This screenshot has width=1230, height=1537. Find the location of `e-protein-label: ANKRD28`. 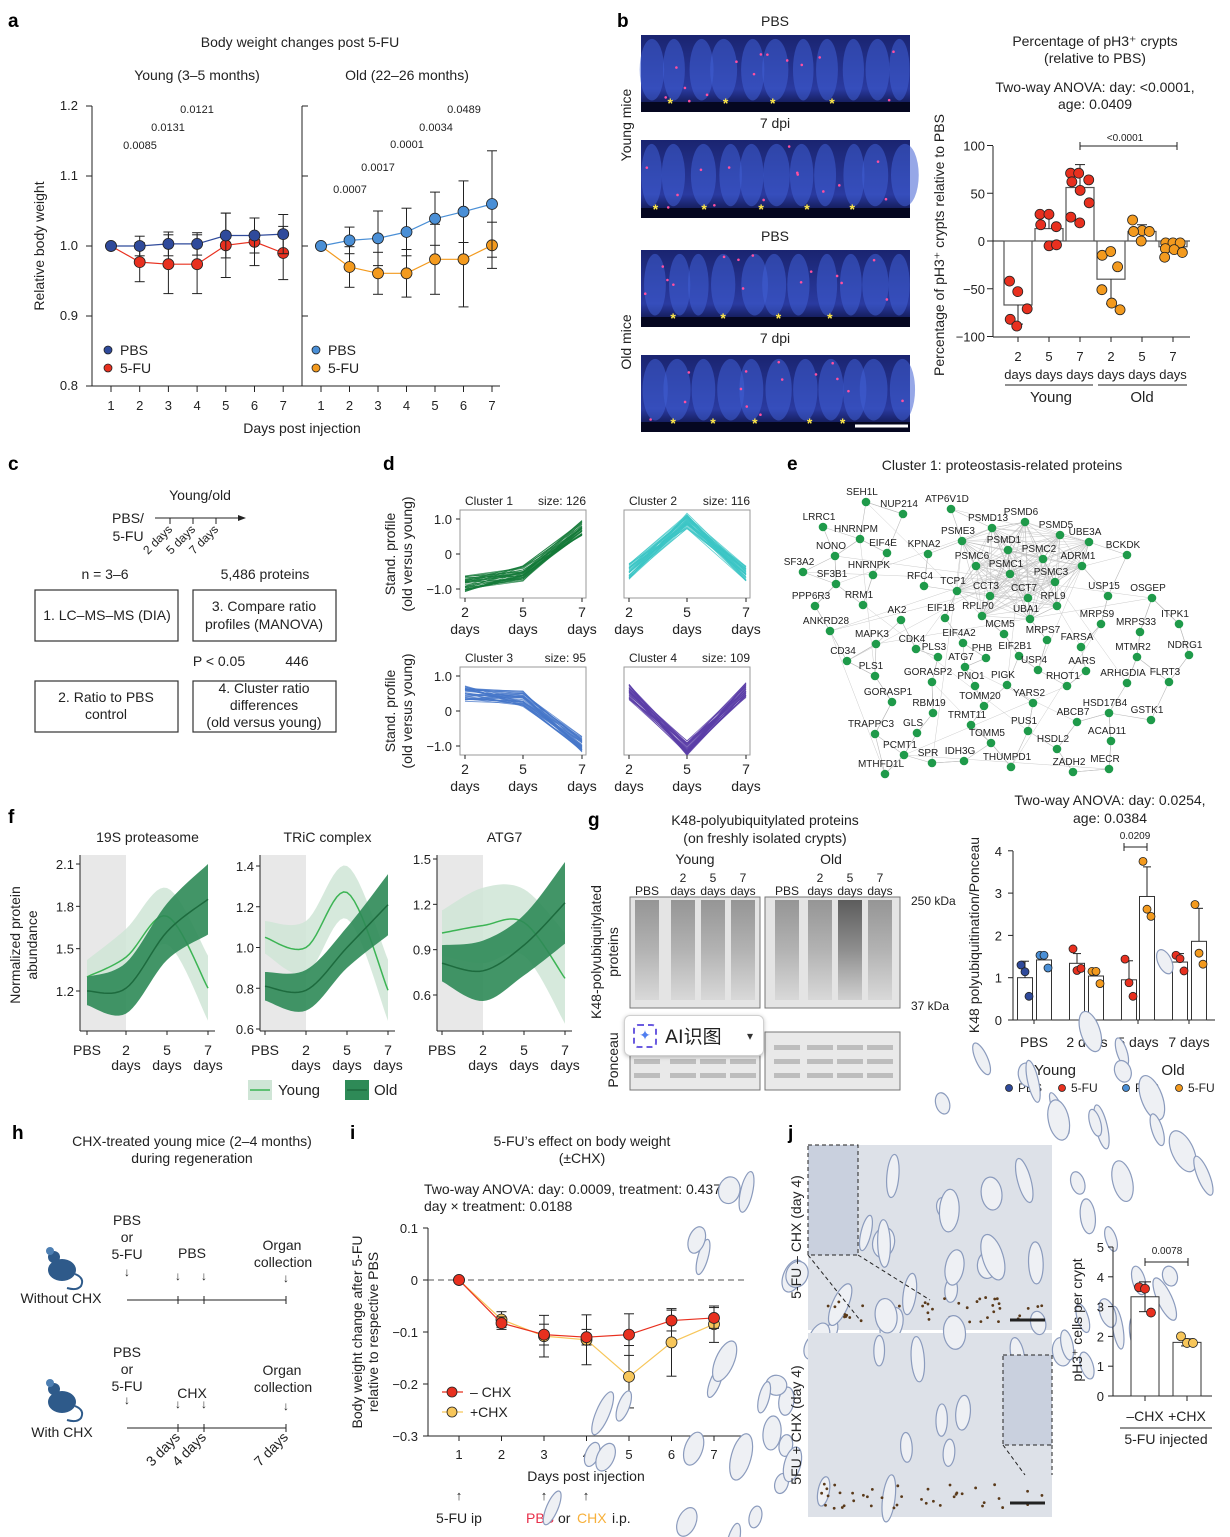

e-protein-label: ANKRD28 is located at coordinates (826, 621).